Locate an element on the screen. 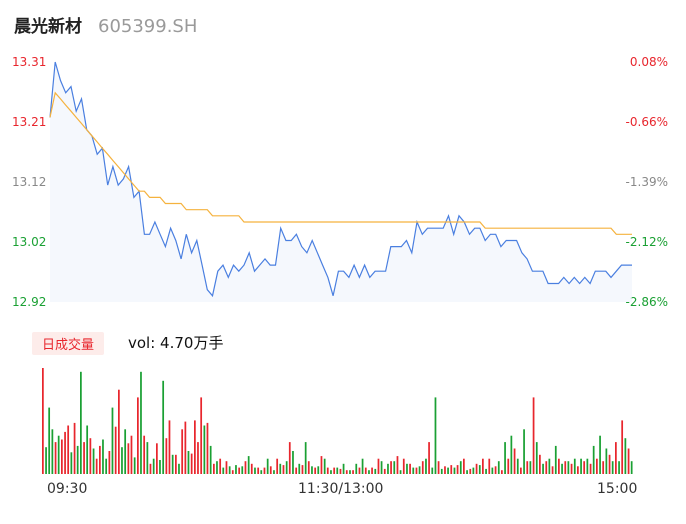 Image resolution: width=686 pixels, height=524 pixels. pct-tick-2: -0.66% is located at coordinates (646, 122).